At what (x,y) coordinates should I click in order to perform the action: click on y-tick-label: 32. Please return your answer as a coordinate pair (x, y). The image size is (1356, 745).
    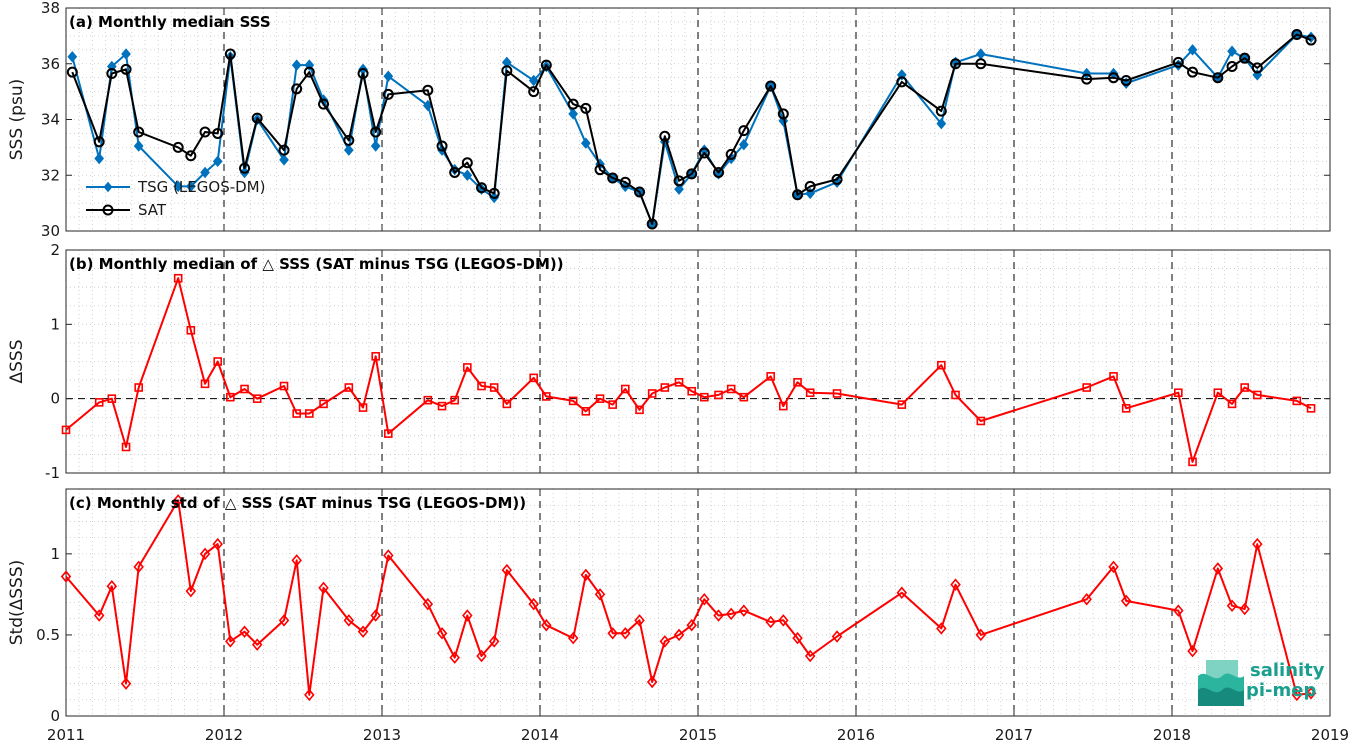
    Looking at the image, I should click on (50, 175).